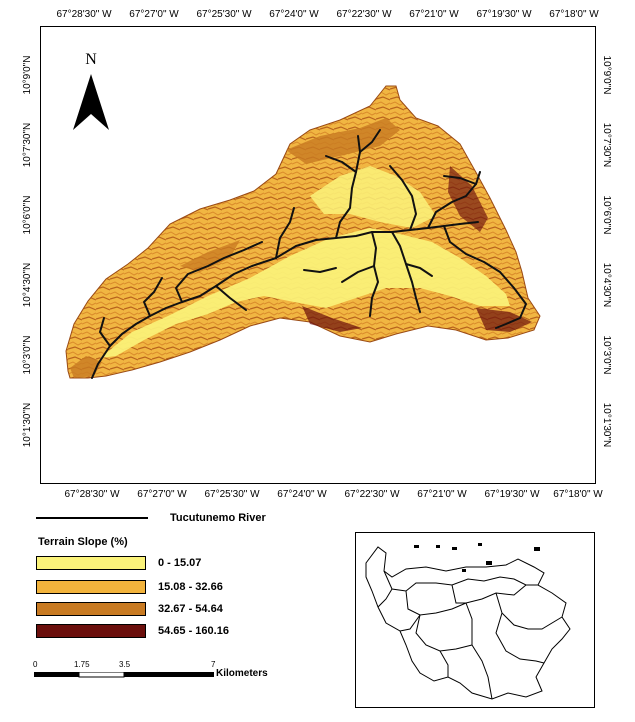 Image resolution: width=635 pixels, height=722 pixels. What do you see at coordinates (190, 609) in the screenshot?
I see `legend-label: 32.67 - 54.64` at bounding box center [190, 609].